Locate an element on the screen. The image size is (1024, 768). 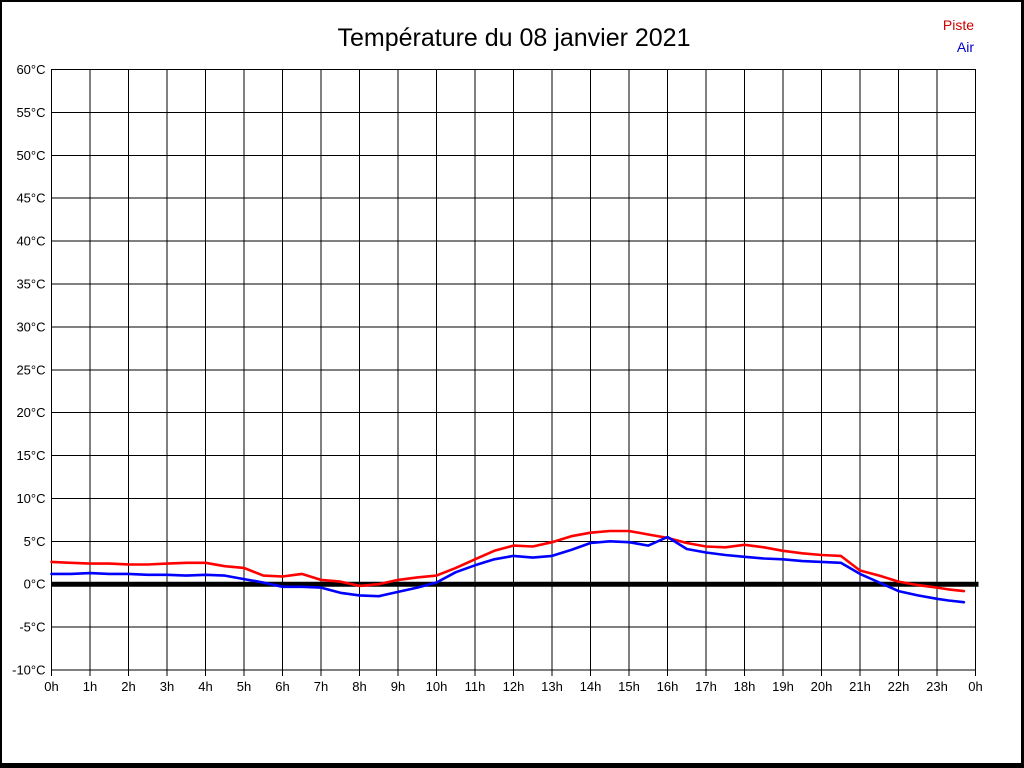
x-tick-label: 4h is located at coordinates (205, 686).